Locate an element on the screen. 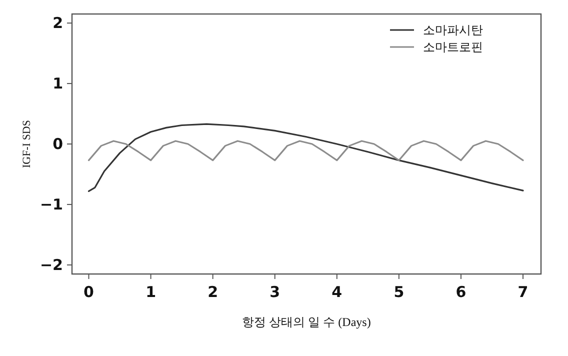  x-tick-label: 5 is located at coordinates (399, 292).